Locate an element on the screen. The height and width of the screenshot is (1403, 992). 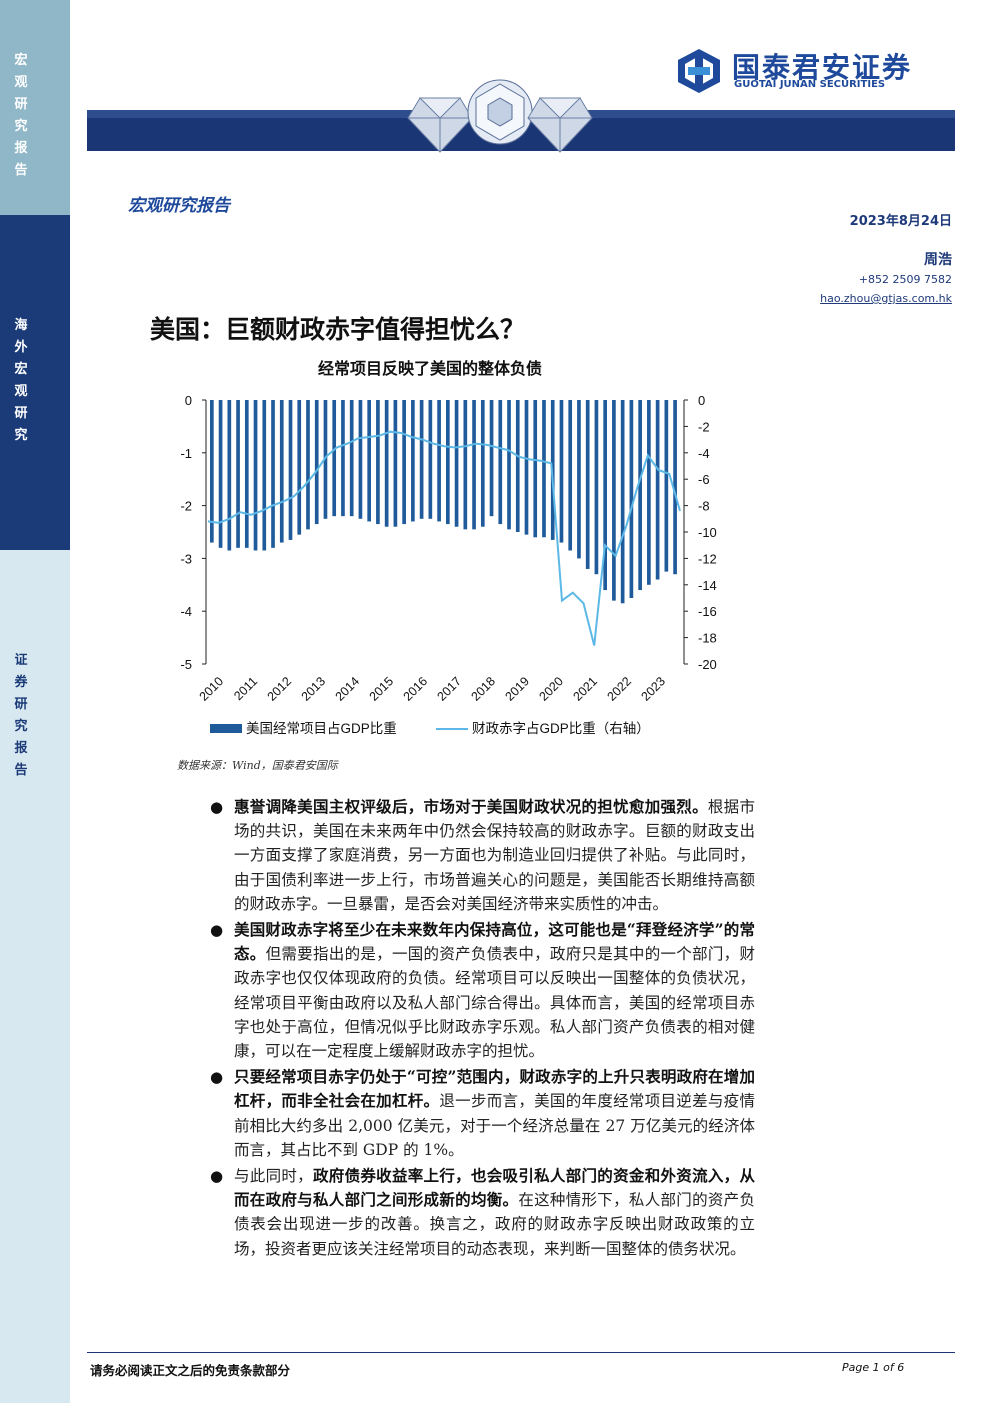
left-axis-tick-label: -4 is located at coordinates (186, 611).